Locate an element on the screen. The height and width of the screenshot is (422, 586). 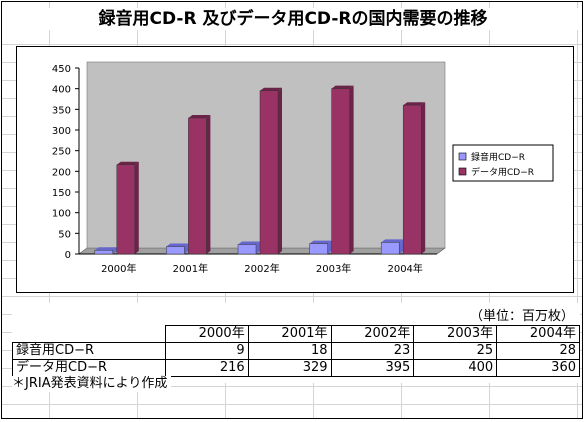
y-tick-label: 300 is located at coordinates (61, 131).